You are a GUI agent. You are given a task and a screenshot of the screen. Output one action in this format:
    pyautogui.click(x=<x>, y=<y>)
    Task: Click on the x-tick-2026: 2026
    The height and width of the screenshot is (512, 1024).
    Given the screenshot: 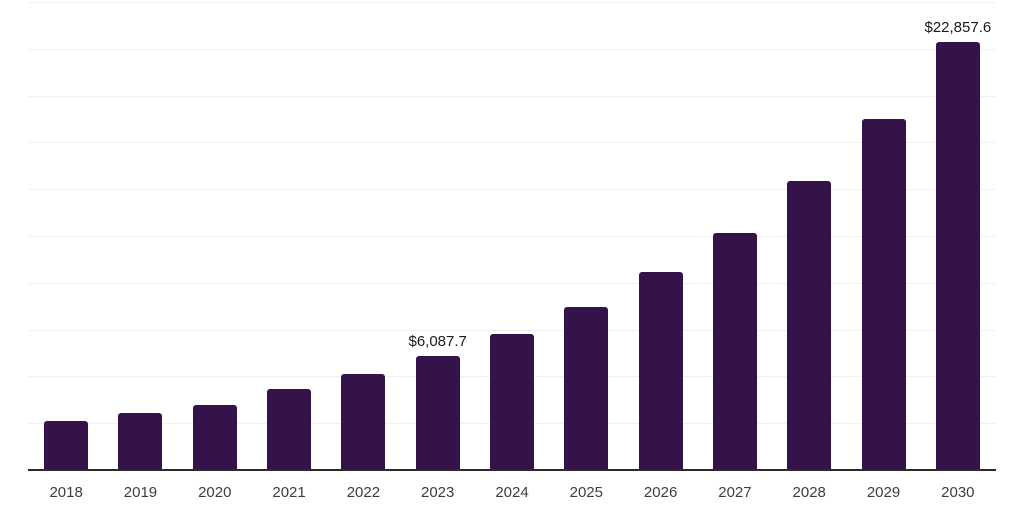 What is the action you would take?
    pyautogui.click(x=660, y=492)
    